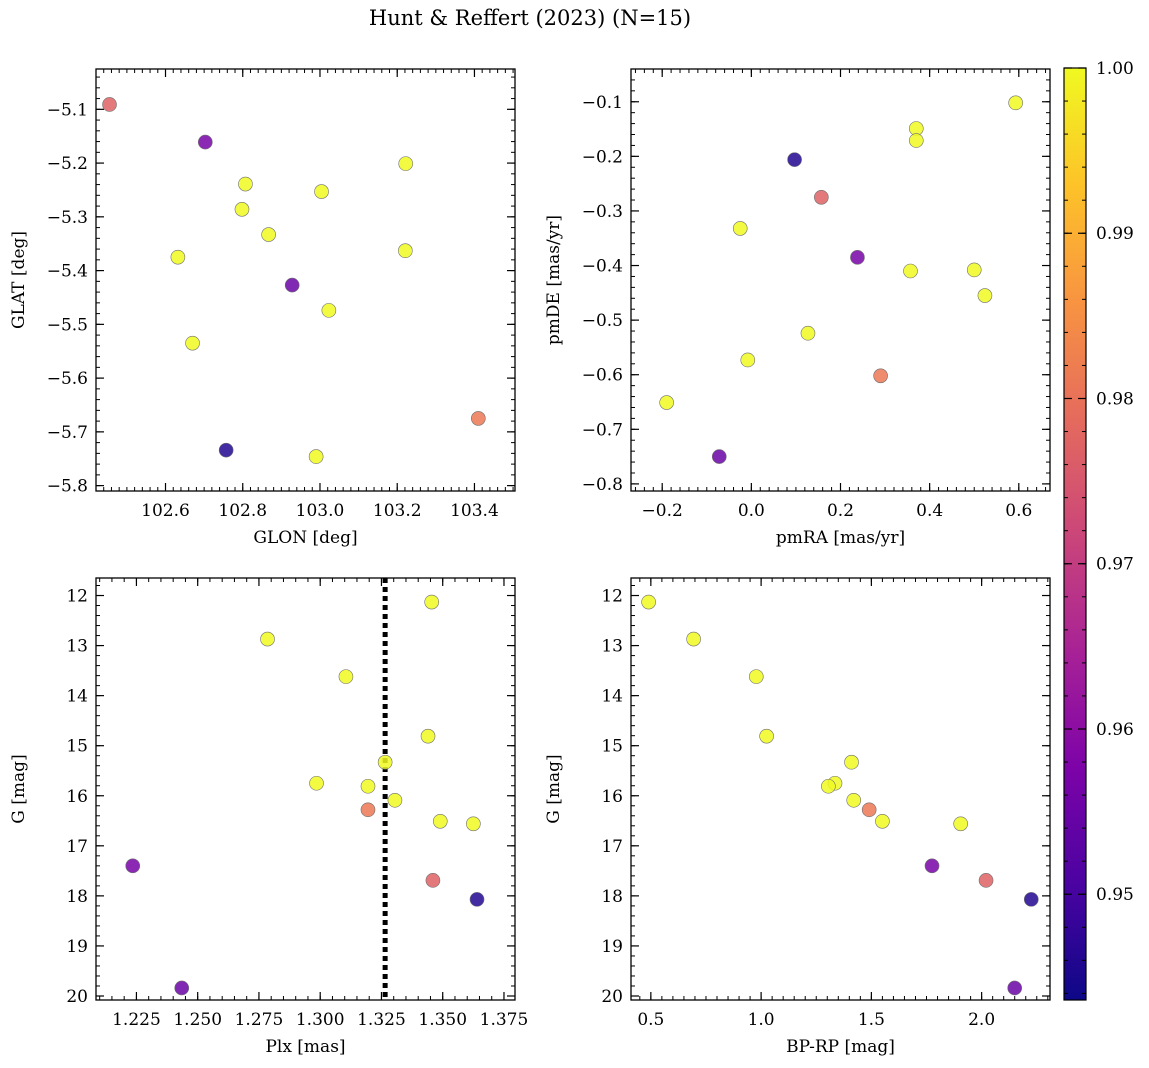 The width and height of the screenshot is (1149, 1068). I want to click on y-tick-label: −0.4, so click(602, 267).